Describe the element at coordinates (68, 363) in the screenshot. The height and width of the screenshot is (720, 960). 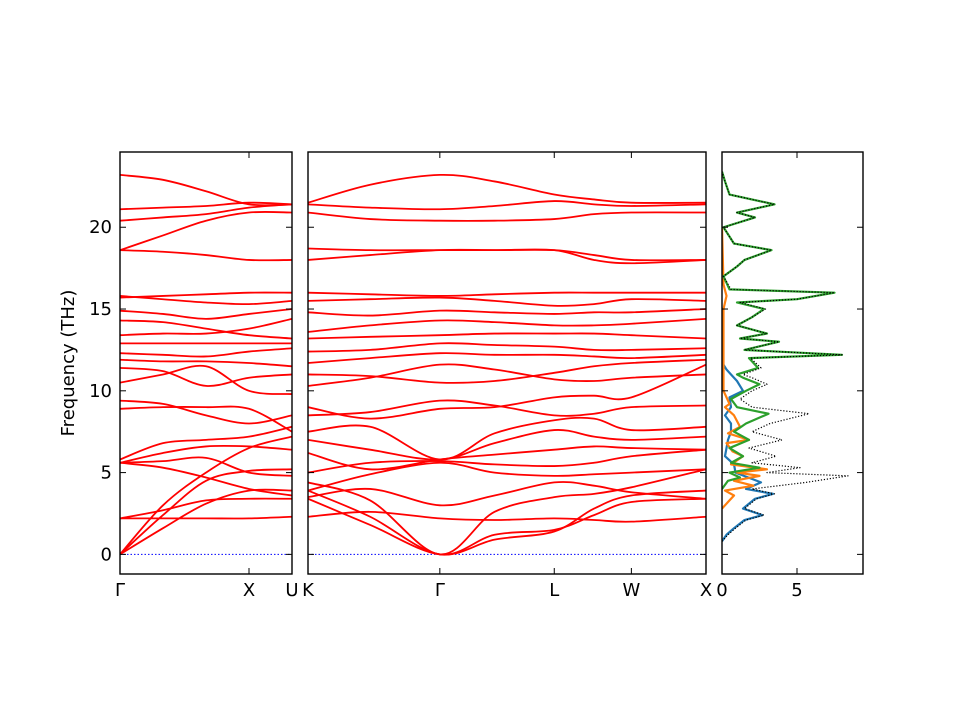
I see `y-axis-label: Frequency (THz)` at that location.